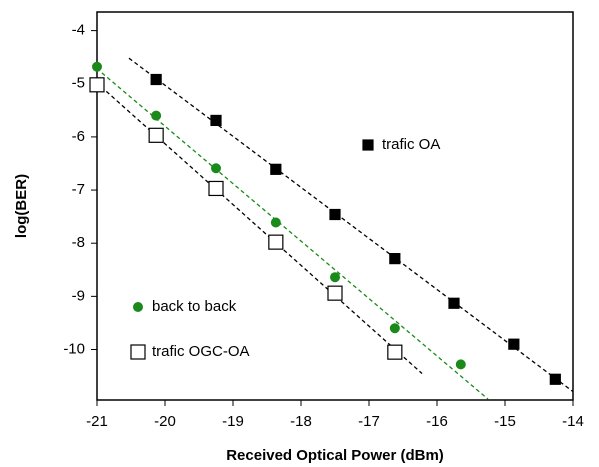  I want to click on x-tick-label: -16, so click(437, 421).